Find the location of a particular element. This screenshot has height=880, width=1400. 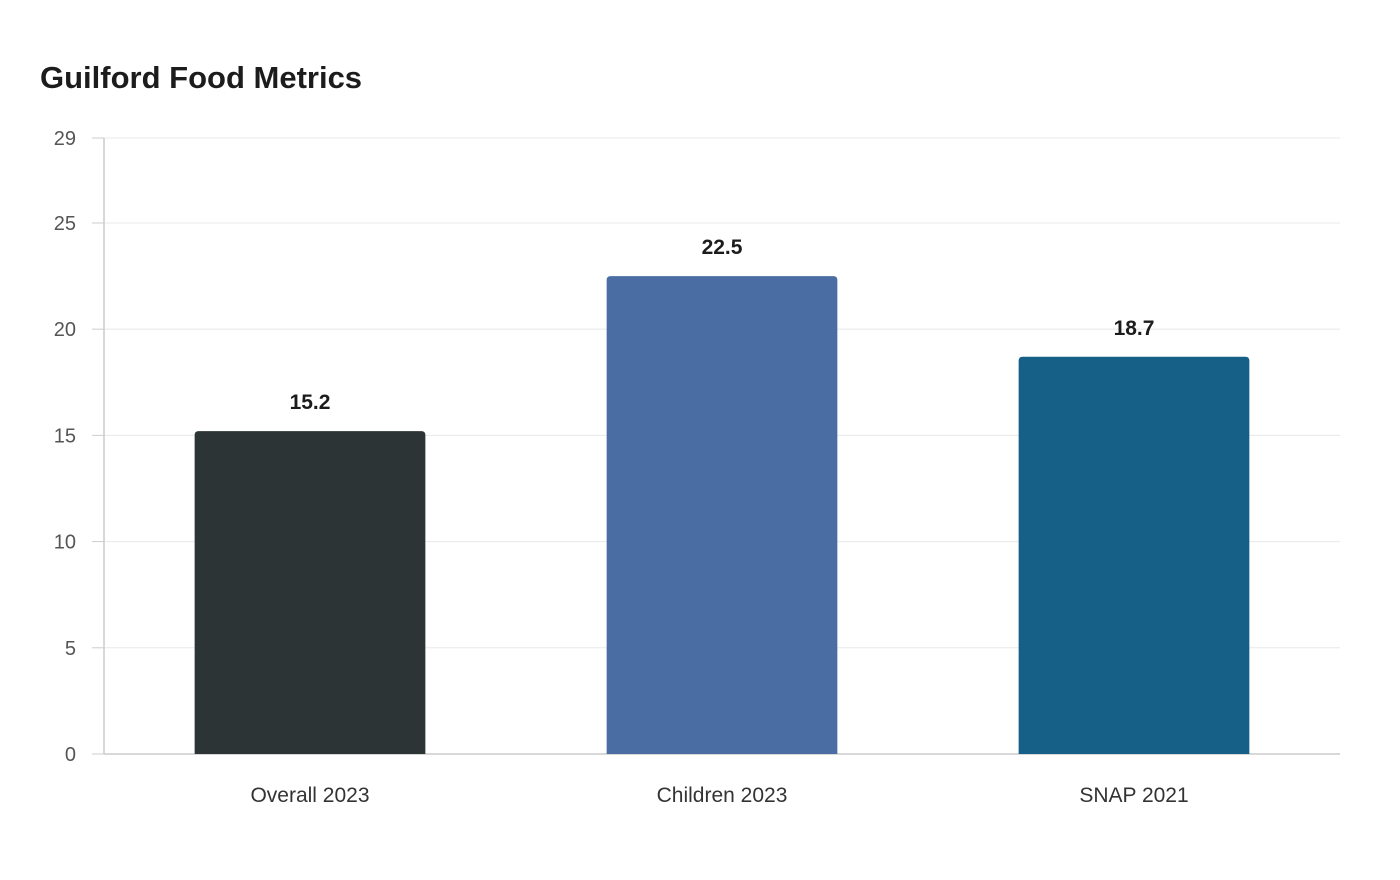

x-category-label: Children 2023 is located at coordinates (722, 795).